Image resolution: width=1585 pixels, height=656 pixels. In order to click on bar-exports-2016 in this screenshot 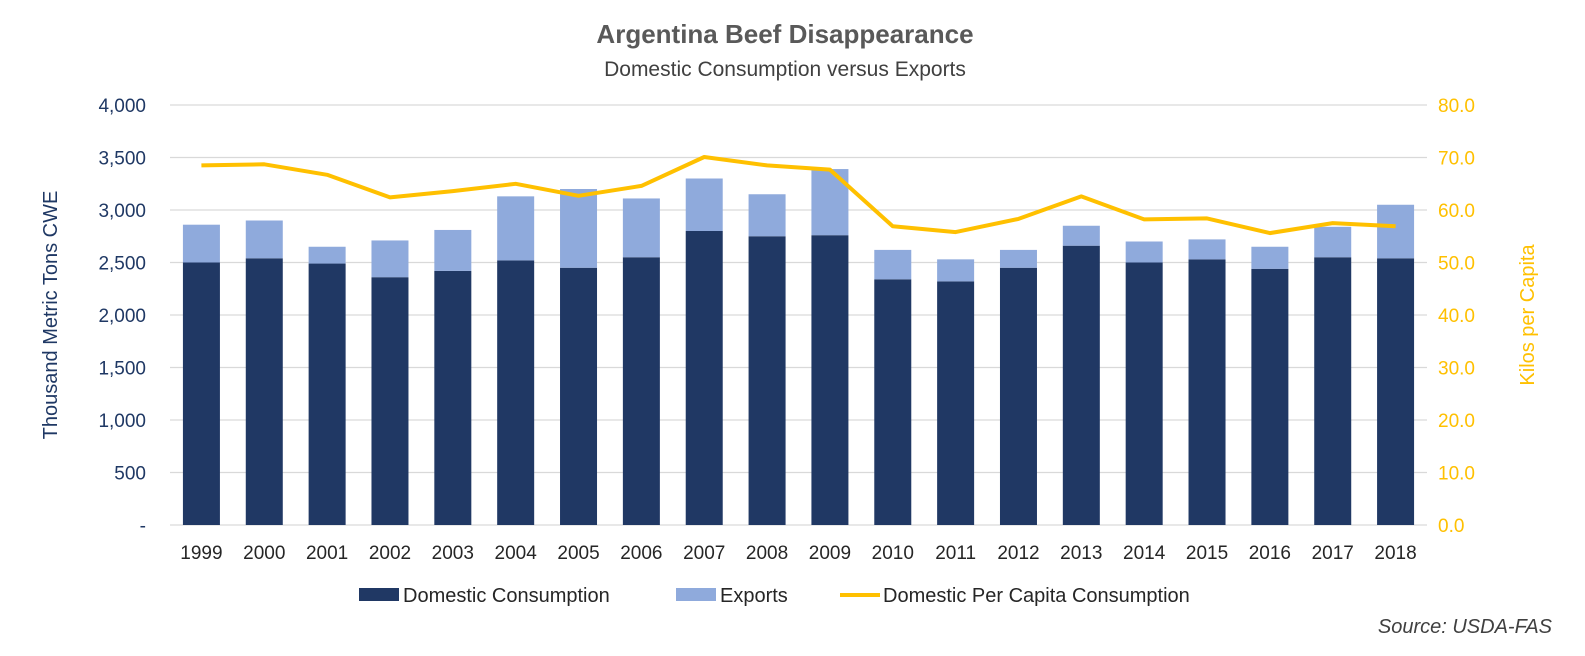, I will do `click(1270, 257)`.